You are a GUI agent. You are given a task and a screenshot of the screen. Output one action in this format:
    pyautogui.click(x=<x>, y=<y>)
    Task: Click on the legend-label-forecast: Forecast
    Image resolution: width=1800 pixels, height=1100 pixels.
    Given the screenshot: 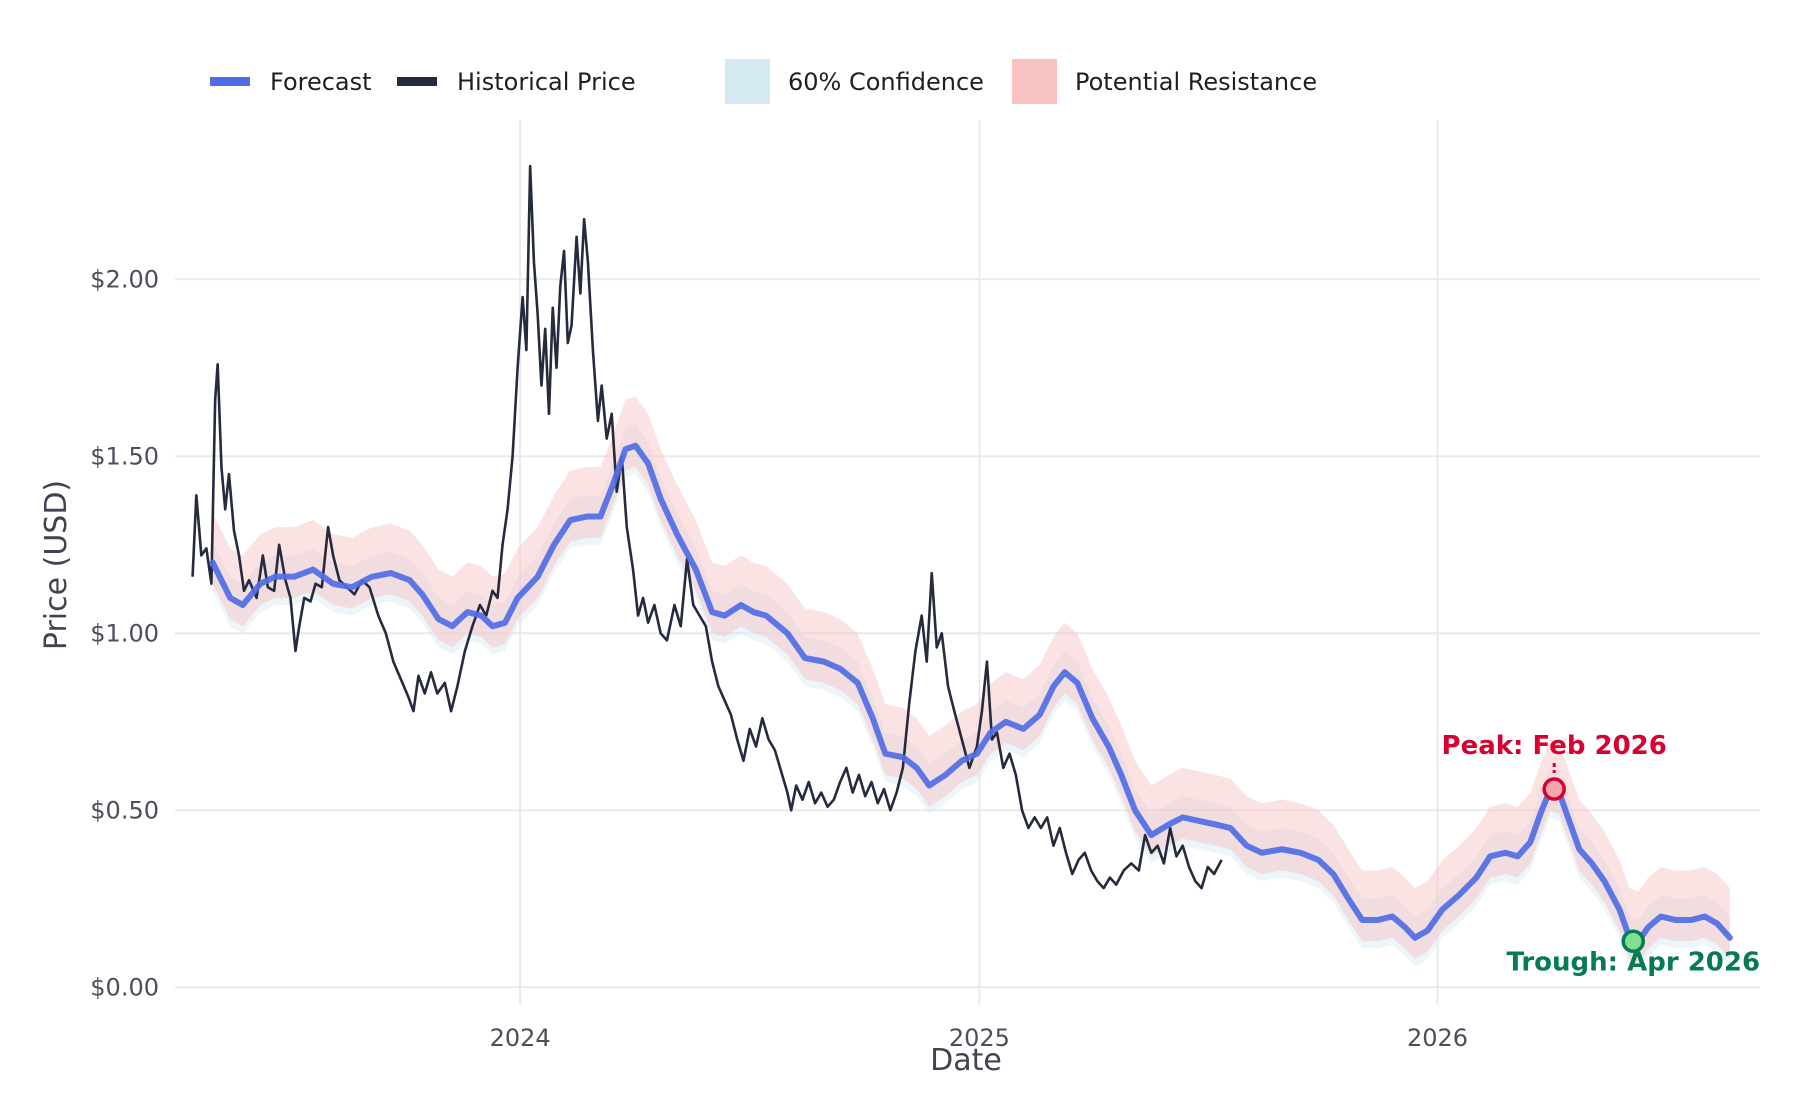 What is the action you would take?
    pyautogui.click(x=321, y=82)
    